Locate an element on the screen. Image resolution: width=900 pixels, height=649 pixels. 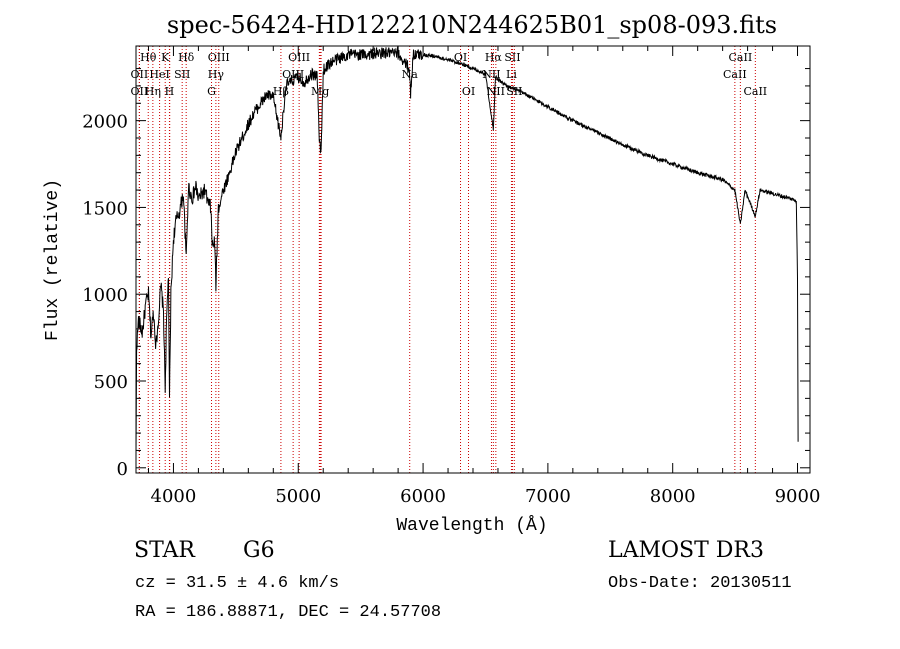
line-marker-label: G is located at coordinates (211, 91).